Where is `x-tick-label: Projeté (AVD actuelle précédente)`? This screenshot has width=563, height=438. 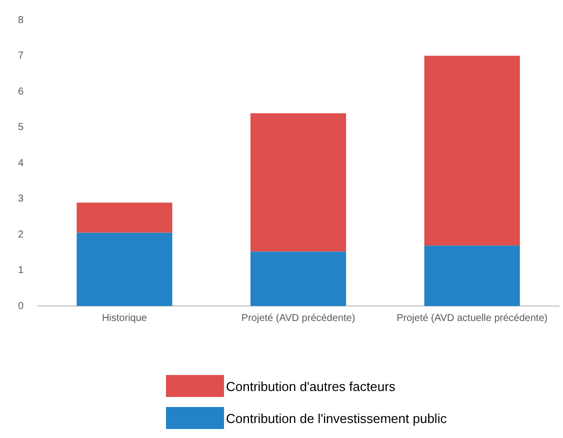
x-tick-label: Projeté (AVD actuelle précédente) is located at coordinates (472, 318).